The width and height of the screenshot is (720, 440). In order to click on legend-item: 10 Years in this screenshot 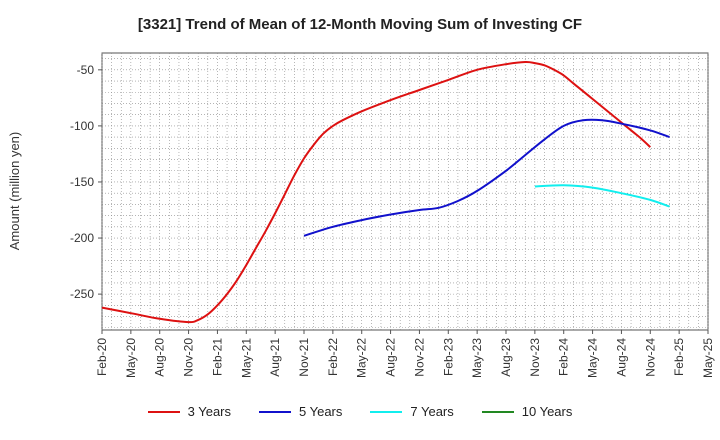, I will do `click(527, 411)`.